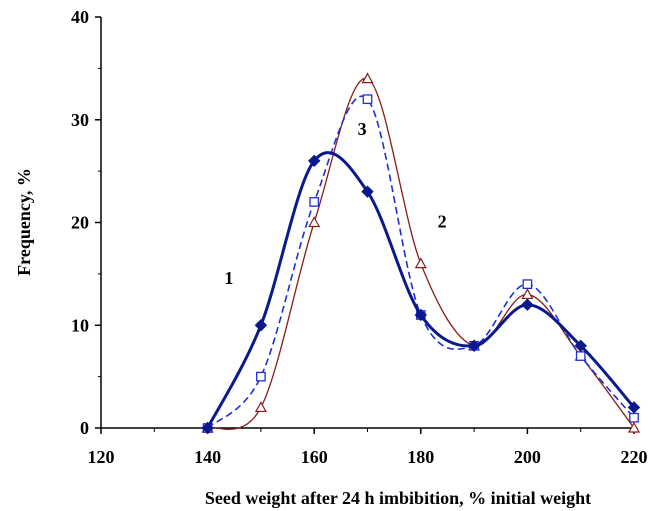  What do you see at coordinates (420, 457) in the screenshot?
I see `x-tick-label: 180` at bounding box center [420, 457].